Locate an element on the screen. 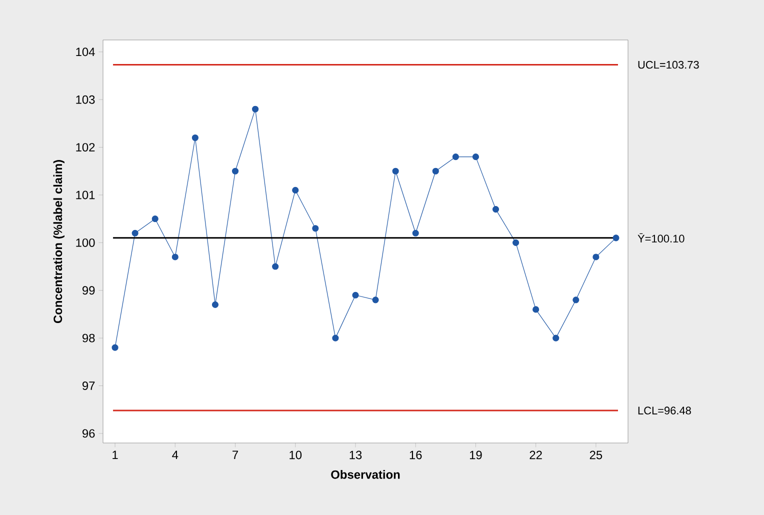  ref-line-label: Ȳ=100.10 is located at coordinates (661, 237).